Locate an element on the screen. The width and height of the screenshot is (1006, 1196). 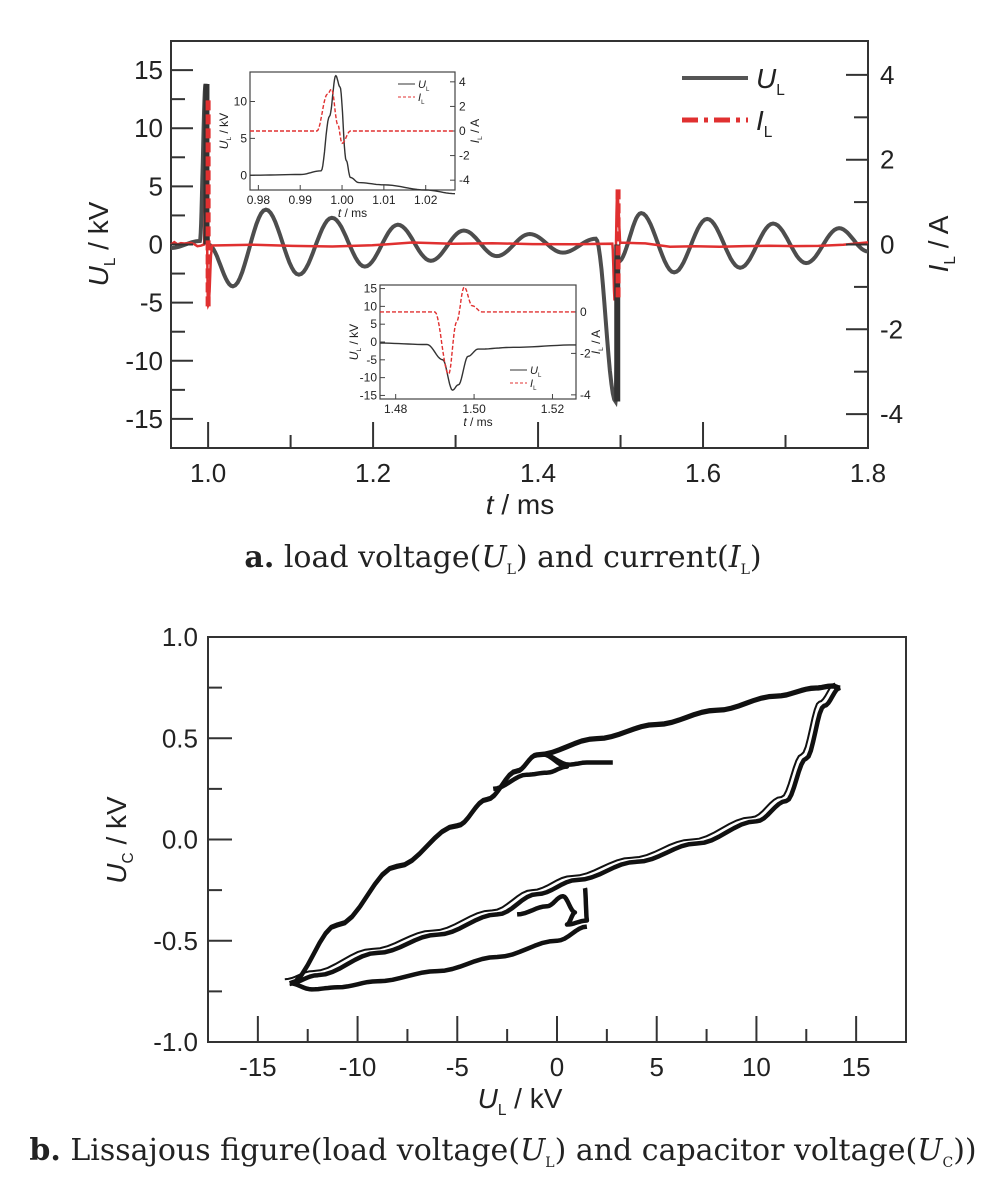
inset-xtick-label: 0.98 is located at coordinates (259, 200).